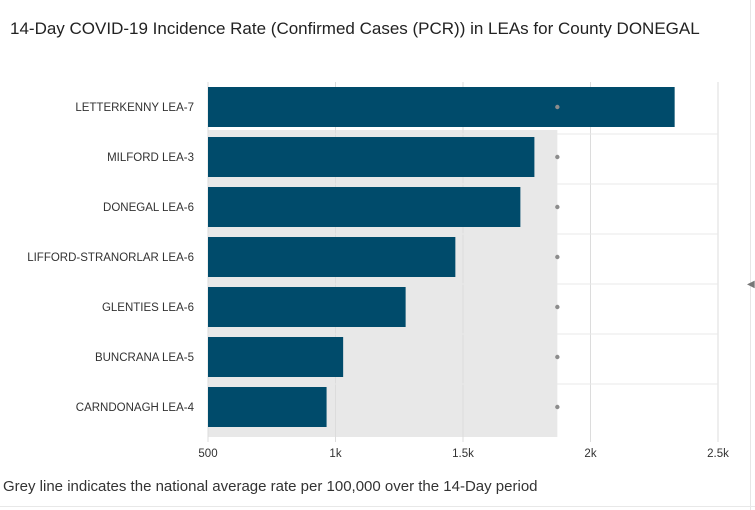 This screenshot has height=510, width=755. I want to click on category-label: BUNCRANA LEA-5, so click(144, 358).